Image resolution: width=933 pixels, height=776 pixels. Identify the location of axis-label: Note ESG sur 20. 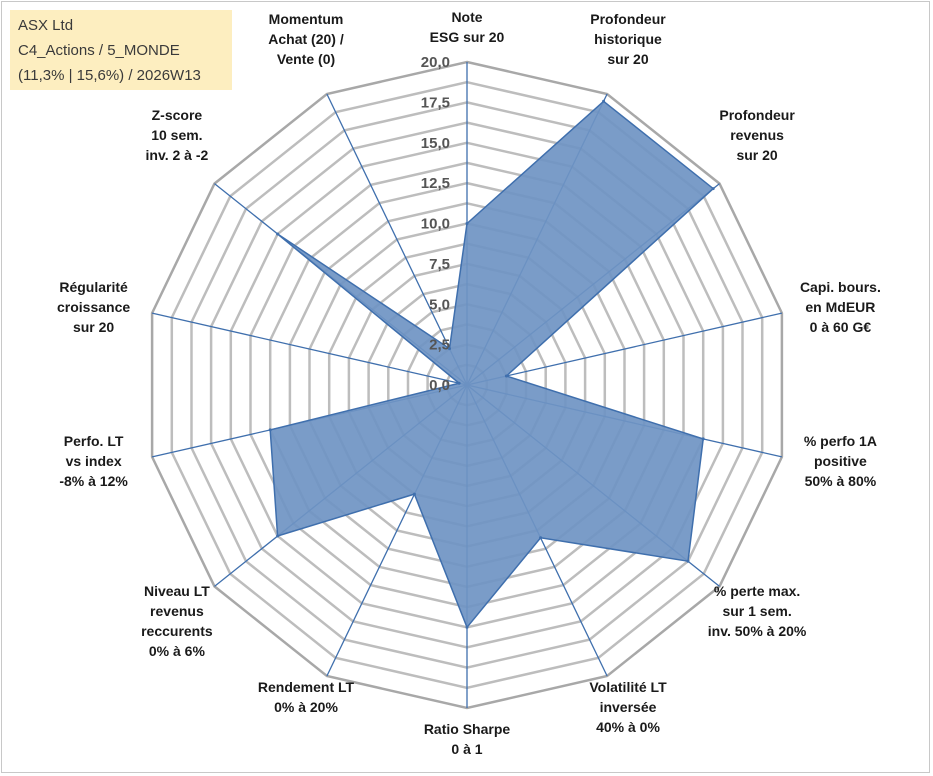
(467, 27).